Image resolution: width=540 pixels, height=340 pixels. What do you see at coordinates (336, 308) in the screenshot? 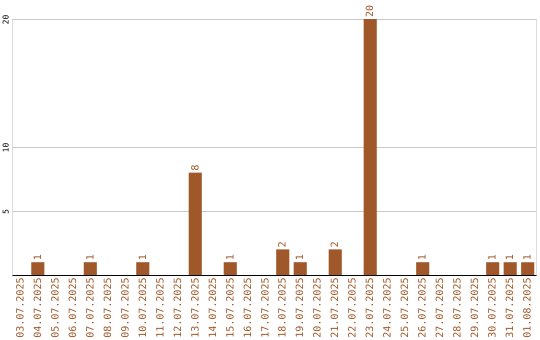
I see `x-tick-label: 21.07.2025` at bounding box center [336, 308].